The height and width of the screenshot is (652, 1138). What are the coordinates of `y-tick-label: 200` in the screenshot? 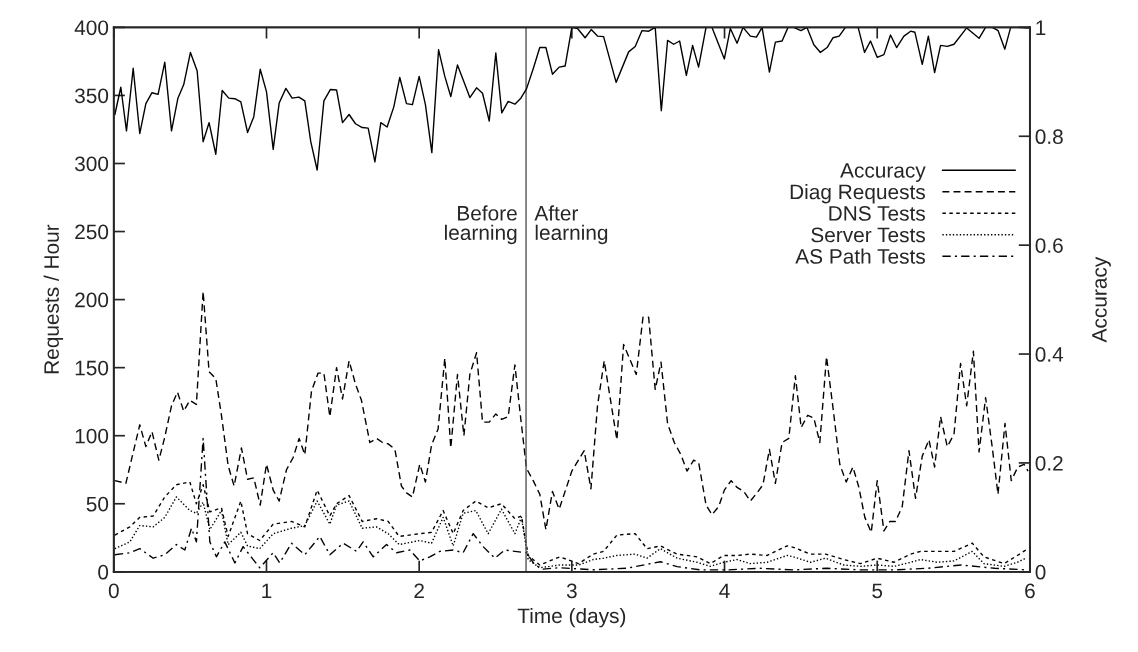 It's located at (92, 300).